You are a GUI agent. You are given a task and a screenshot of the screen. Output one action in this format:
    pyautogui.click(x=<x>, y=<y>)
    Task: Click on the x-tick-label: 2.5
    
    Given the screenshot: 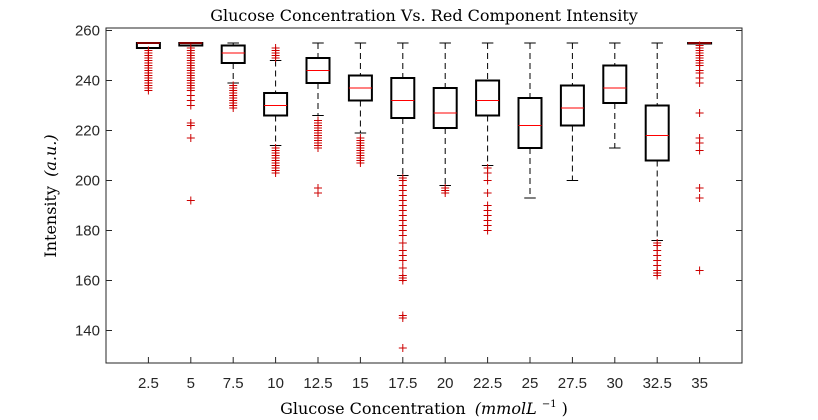 What is the action you would take?
    pyautogui.click(x=148, y=383)
    